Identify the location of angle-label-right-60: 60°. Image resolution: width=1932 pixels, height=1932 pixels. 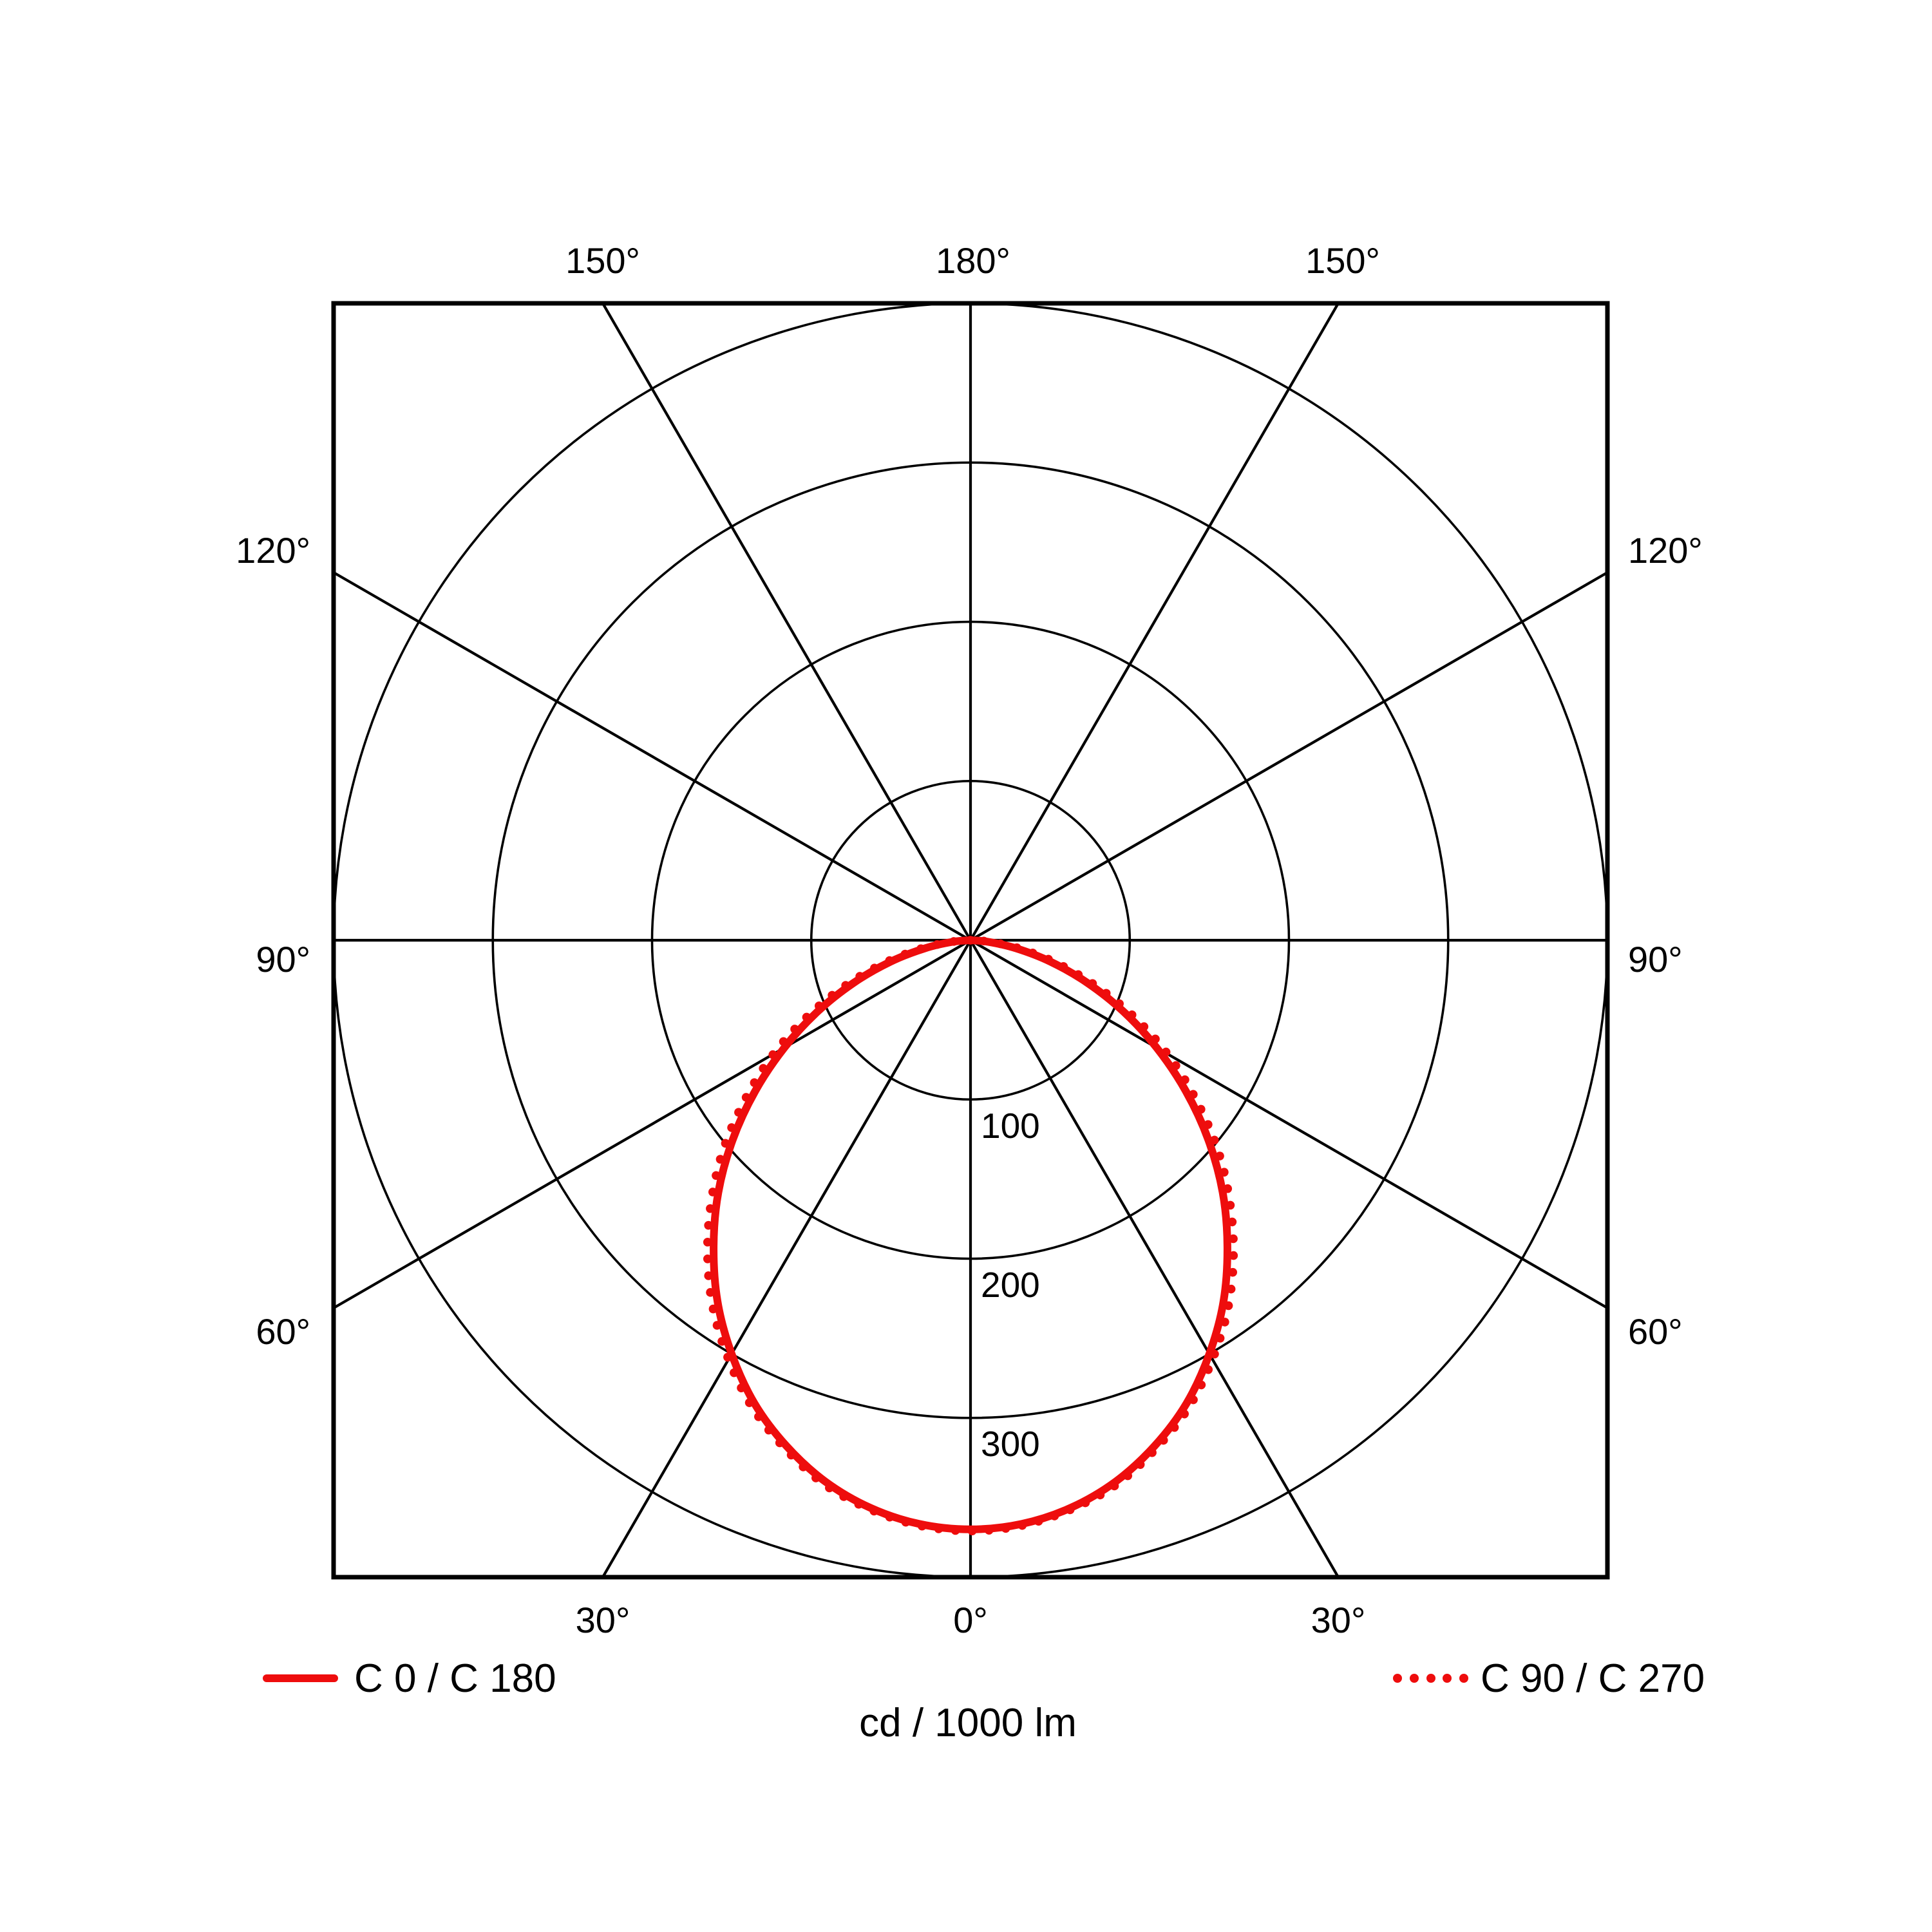
(1655, 1331).